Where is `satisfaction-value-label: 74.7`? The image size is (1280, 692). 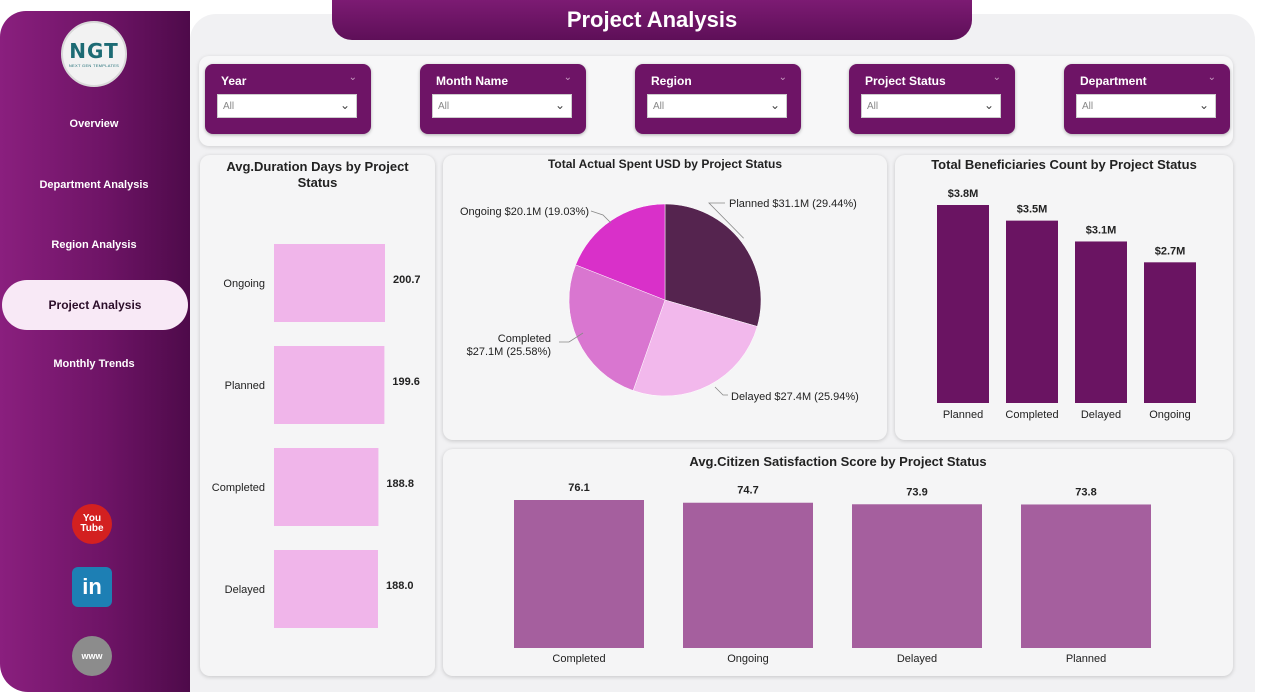 satisfaction-value-label: 74.7 is located at coordinates (747, 491).